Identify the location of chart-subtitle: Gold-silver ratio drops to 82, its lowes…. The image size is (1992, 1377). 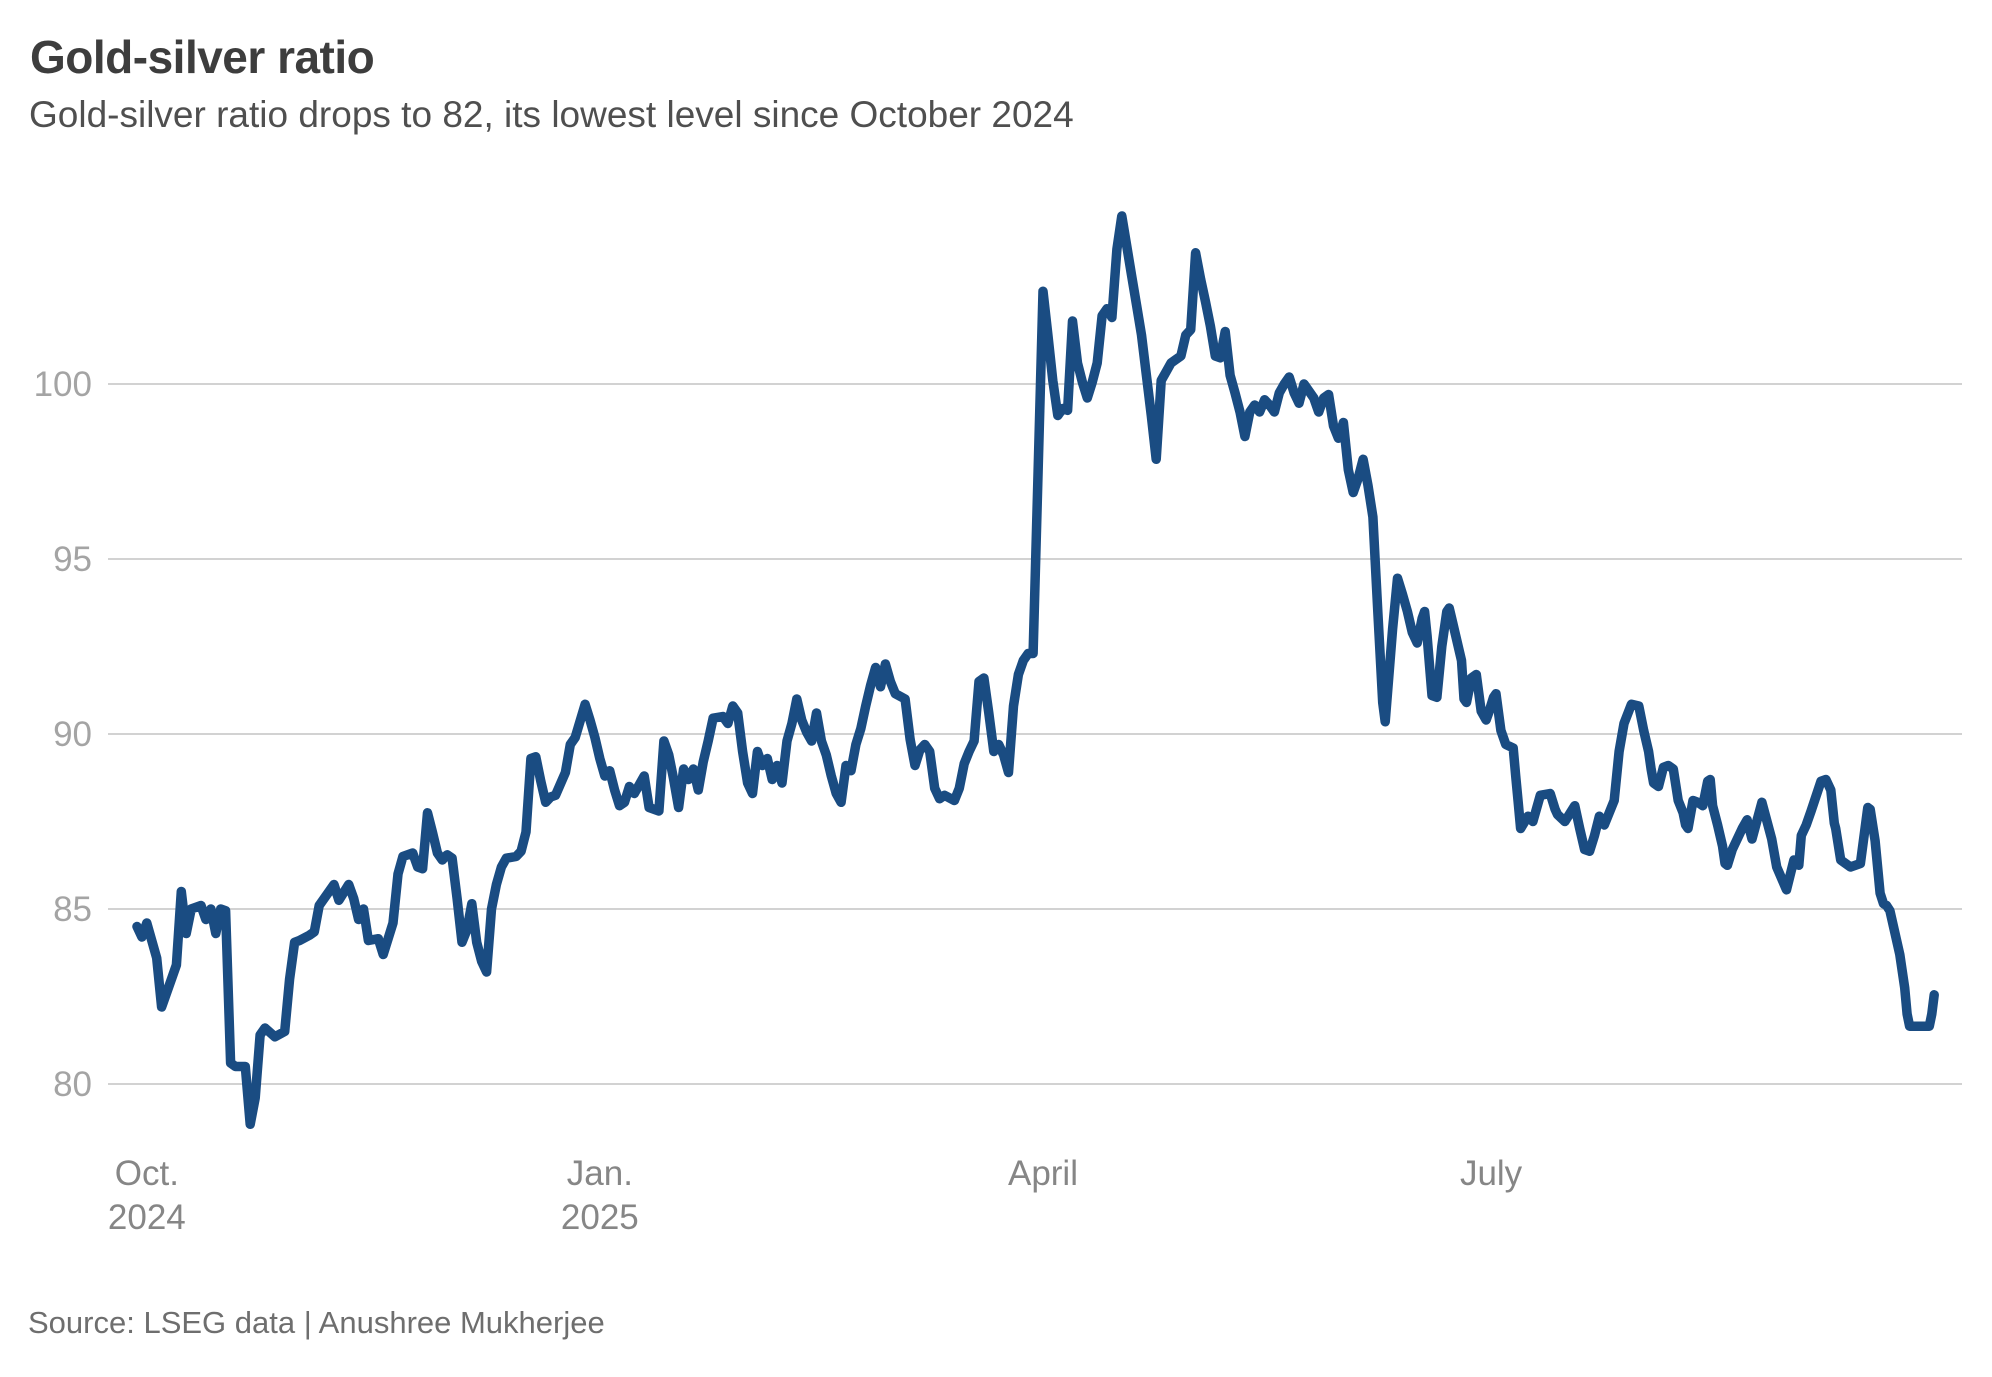
(551, 114).